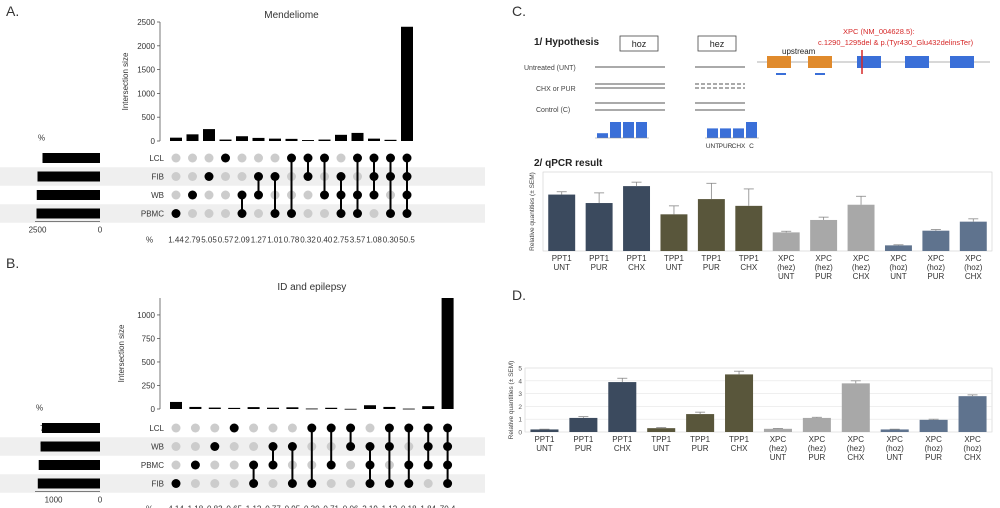 The width and height of the screenshot is (1000, 508). What do you see at coordinates (149, 117) in the screenshot?
I see `y-tick-label: 500` at bounding box center [149, 117].